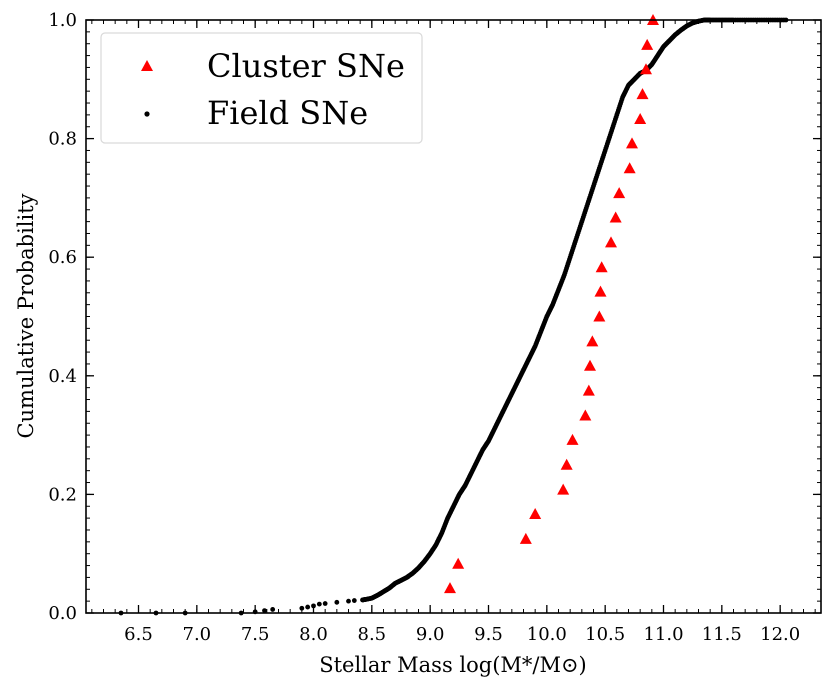 The image size is (831, 690). Describe the element at coordinates (138, 634) in the screenshot. I see `x-tick-label: 6.5` at that location.